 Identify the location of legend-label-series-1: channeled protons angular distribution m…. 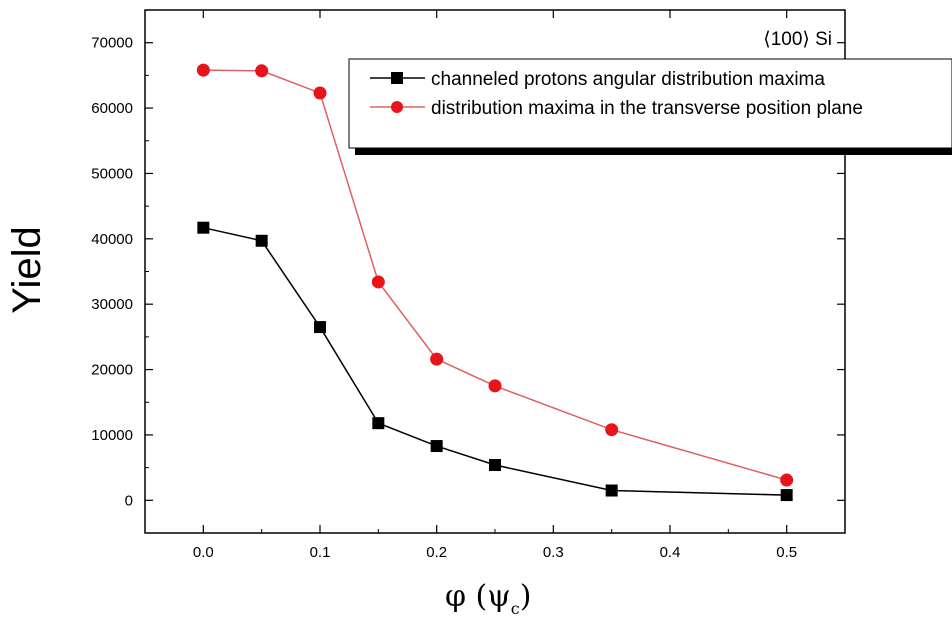
(628, 79).